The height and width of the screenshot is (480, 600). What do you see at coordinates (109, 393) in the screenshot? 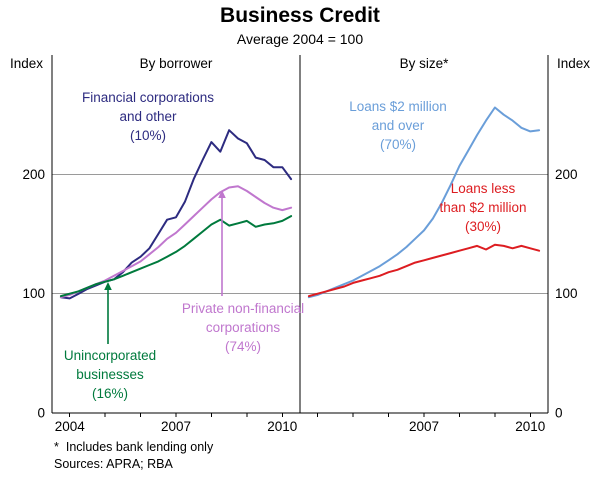
I see `annotation-line: (16%)` at bounding box center [109, 393].